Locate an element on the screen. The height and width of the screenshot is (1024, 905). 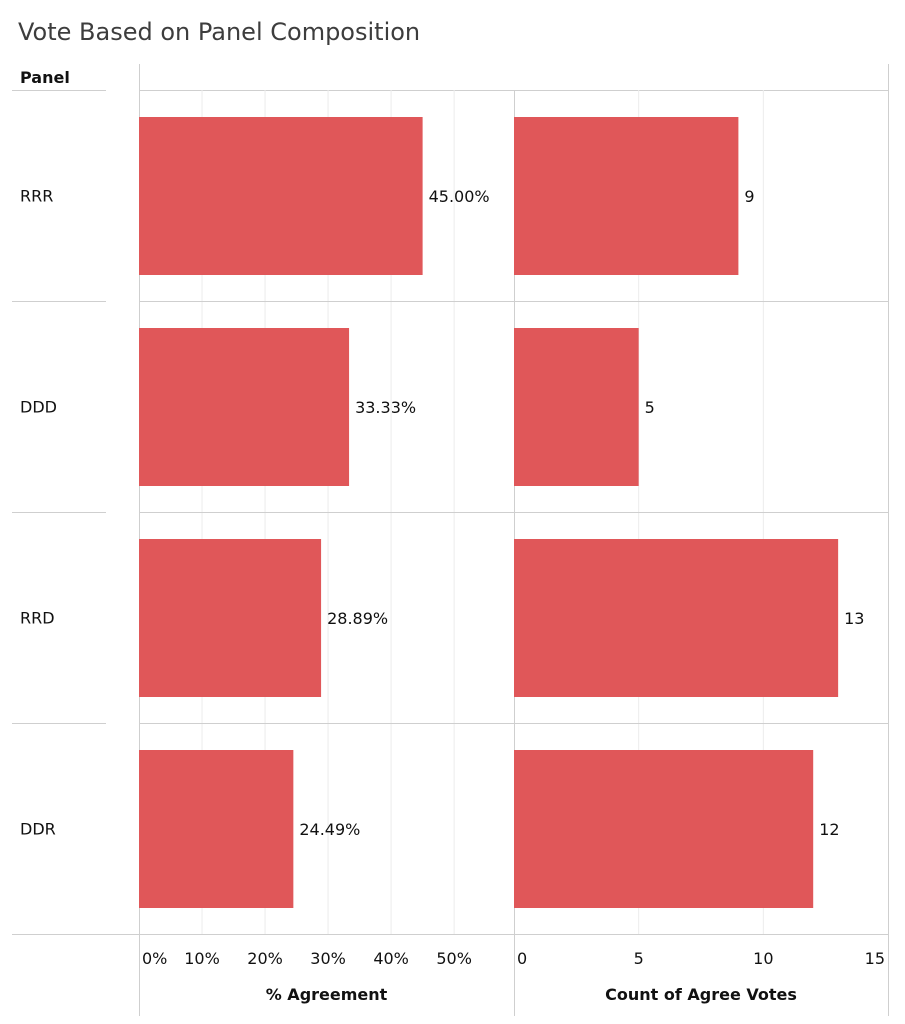
row-label-rrd: RRD is located at coordinates (37, 618).